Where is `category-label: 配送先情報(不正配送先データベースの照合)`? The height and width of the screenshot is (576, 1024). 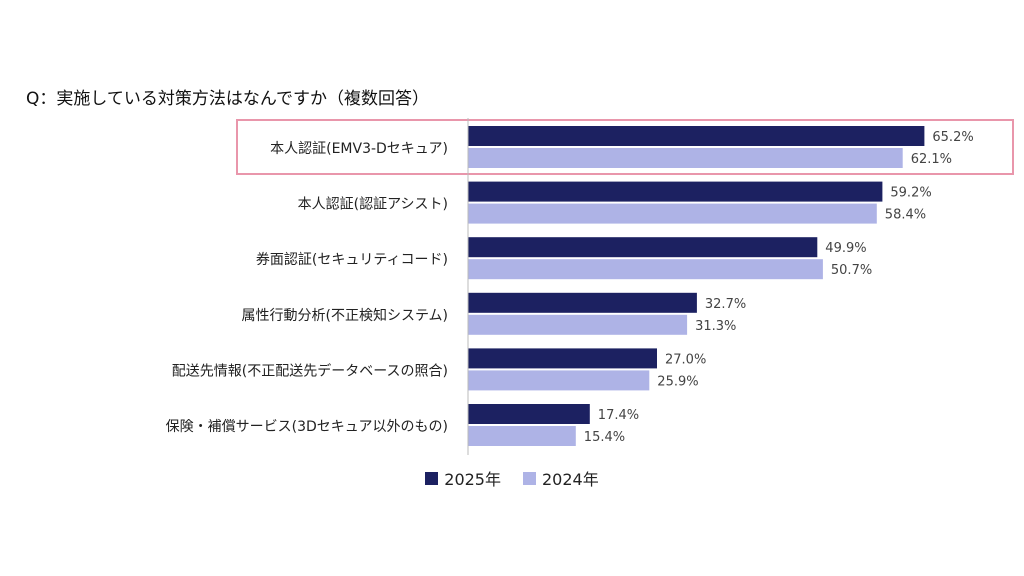
category-label: 配送先情報(不正配送先データベースの照合) is located at coordinates (310, 370).